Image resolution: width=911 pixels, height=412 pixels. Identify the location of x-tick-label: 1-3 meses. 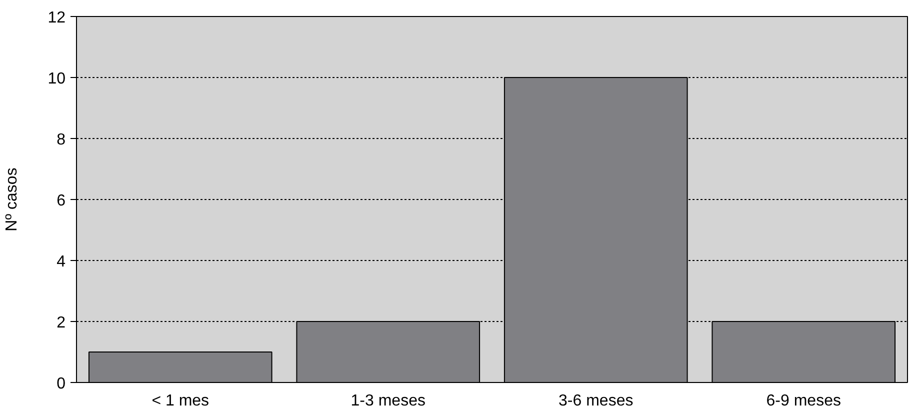
(388, 401).